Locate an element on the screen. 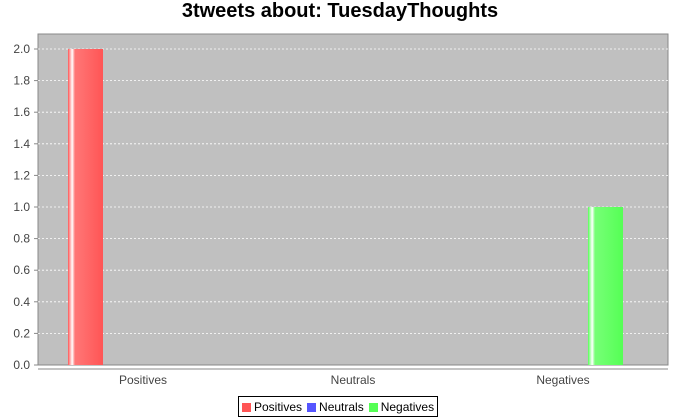 Image resolution: width=680 pixels, height=420 pixels. y-tick-label: 1.8 is located at coordinates (21, 81).